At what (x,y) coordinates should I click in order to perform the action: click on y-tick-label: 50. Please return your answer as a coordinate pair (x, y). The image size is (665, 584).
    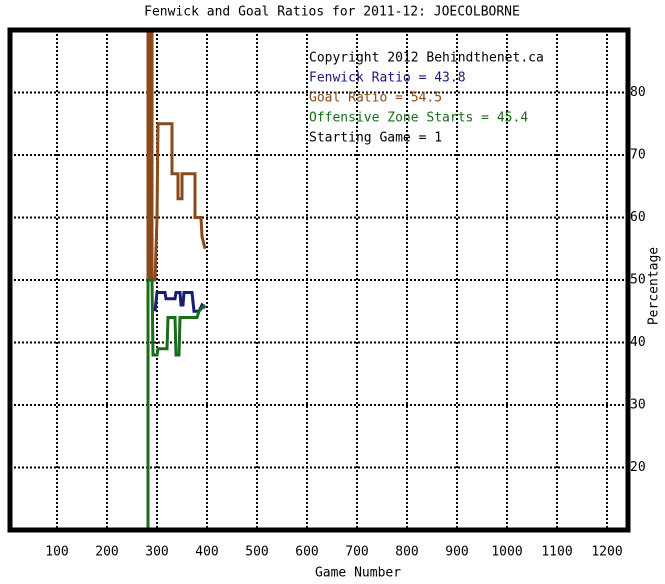
    Looking at the image, I should click on (638, 280).